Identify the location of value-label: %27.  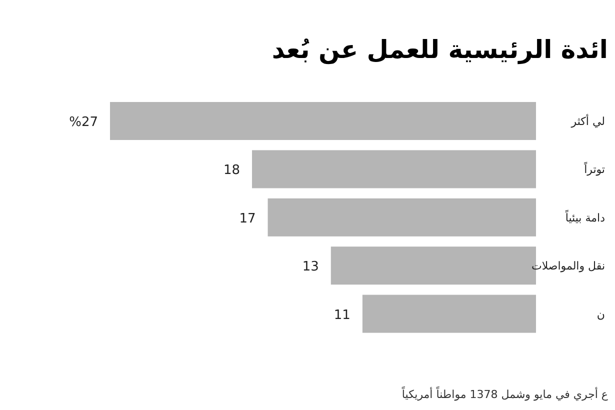
(83, 122).